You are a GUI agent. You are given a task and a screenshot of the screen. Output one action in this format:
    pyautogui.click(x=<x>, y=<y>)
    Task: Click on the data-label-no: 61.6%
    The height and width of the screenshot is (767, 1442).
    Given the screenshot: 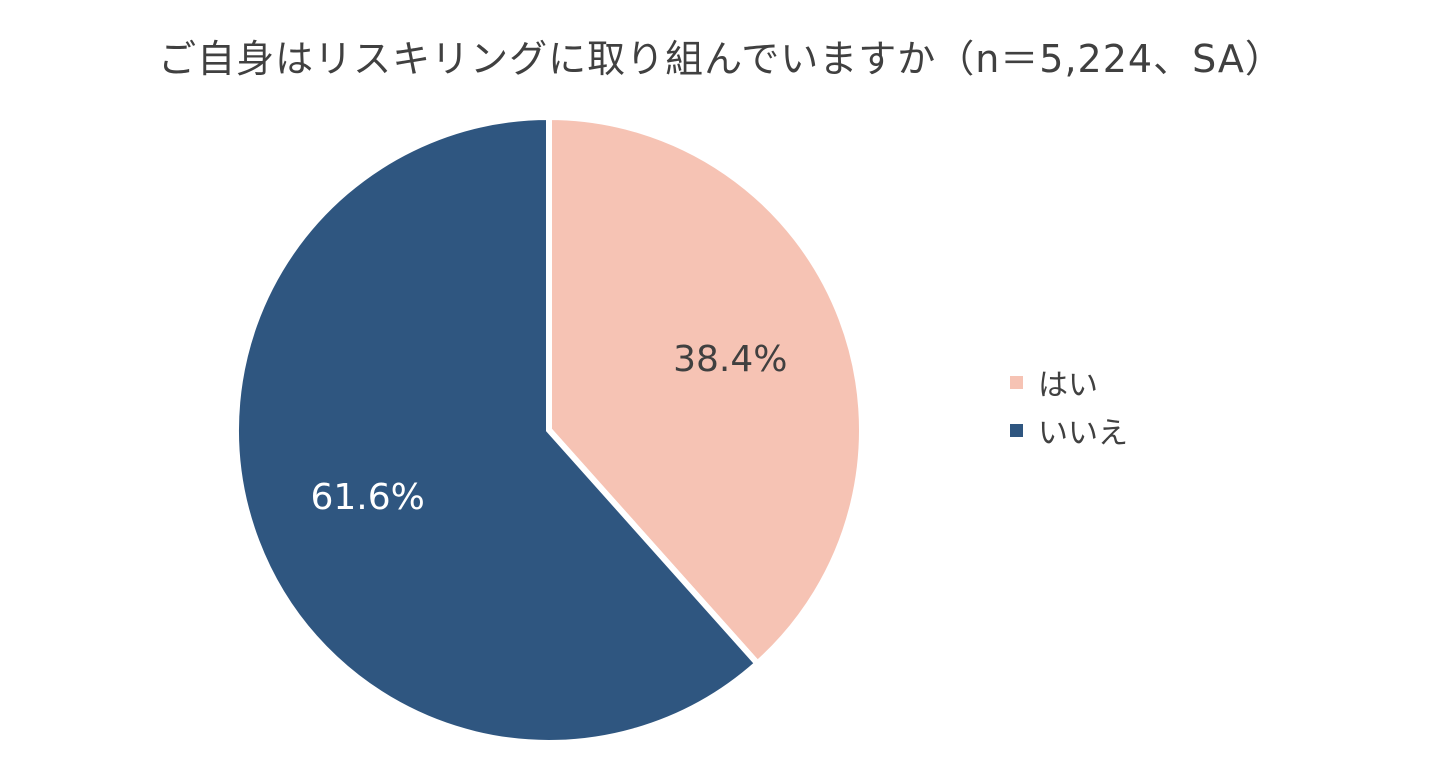 What is the action you would take?
    pyautogui.click(x=367, y=497)
    